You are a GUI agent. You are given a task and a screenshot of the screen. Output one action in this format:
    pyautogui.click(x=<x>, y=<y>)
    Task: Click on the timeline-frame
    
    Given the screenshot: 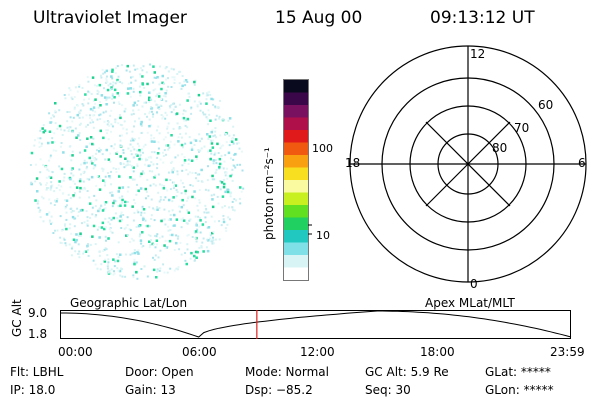 What is the action you would take?
    pyautogui.click(x=315, y=324)
    